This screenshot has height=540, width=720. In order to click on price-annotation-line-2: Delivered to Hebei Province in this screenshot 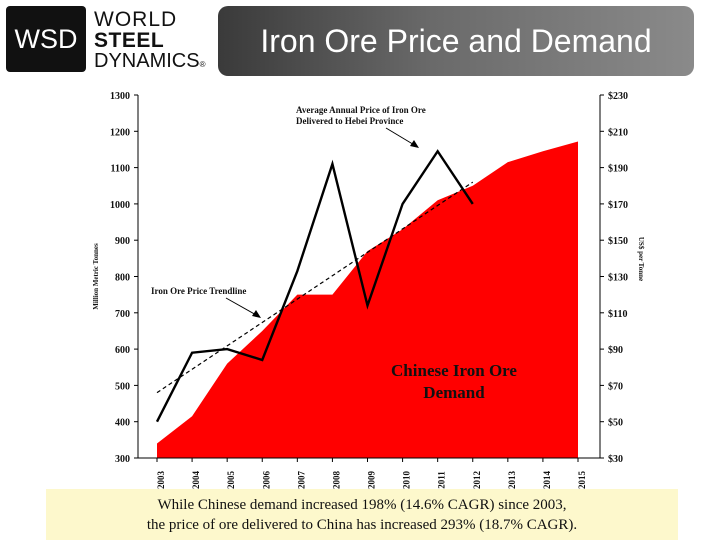, I will do `click(349, 121)`.